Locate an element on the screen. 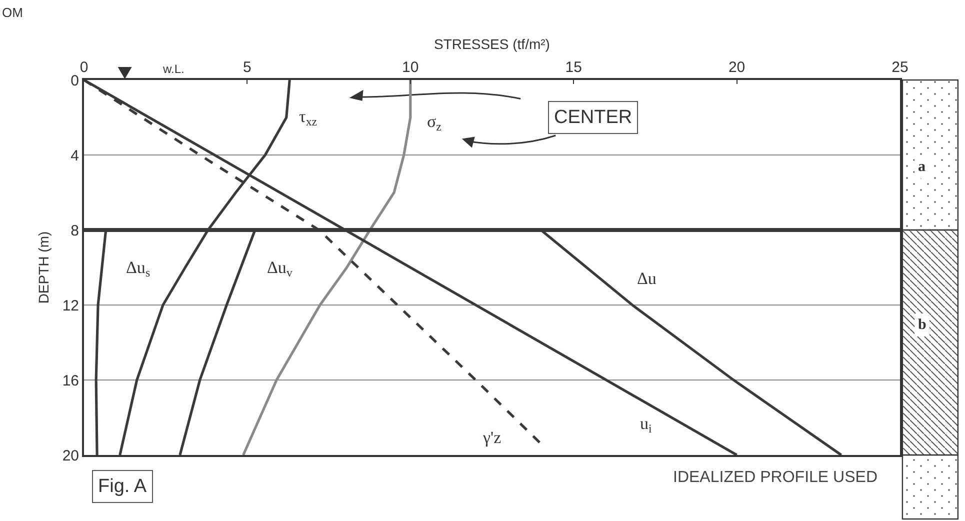 Image resolution: width=965 pixels, height=521 pixels. series-label: Δu$_{v}$ is located at coordinates (279, 269).